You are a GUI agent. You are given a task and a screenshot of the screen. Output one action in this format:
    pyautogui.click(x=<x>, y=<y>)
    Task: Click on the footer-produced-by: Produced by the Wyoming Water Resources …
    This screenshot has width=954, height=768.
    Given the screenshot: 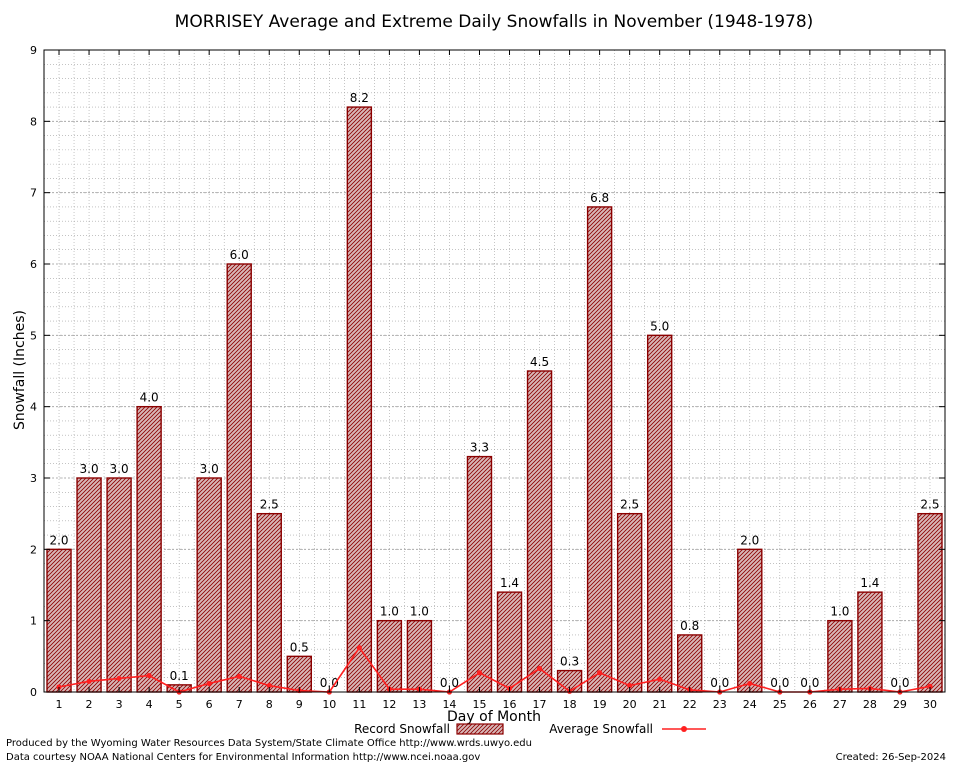 What is the action you would take?
    pyautogui.click(x=269, y=743)
    